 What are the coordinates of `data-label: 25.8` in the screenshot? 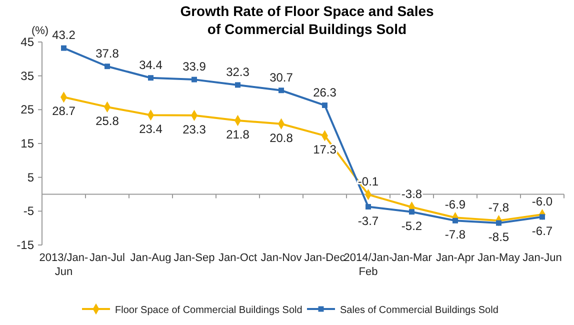 It's located at (108, 121).